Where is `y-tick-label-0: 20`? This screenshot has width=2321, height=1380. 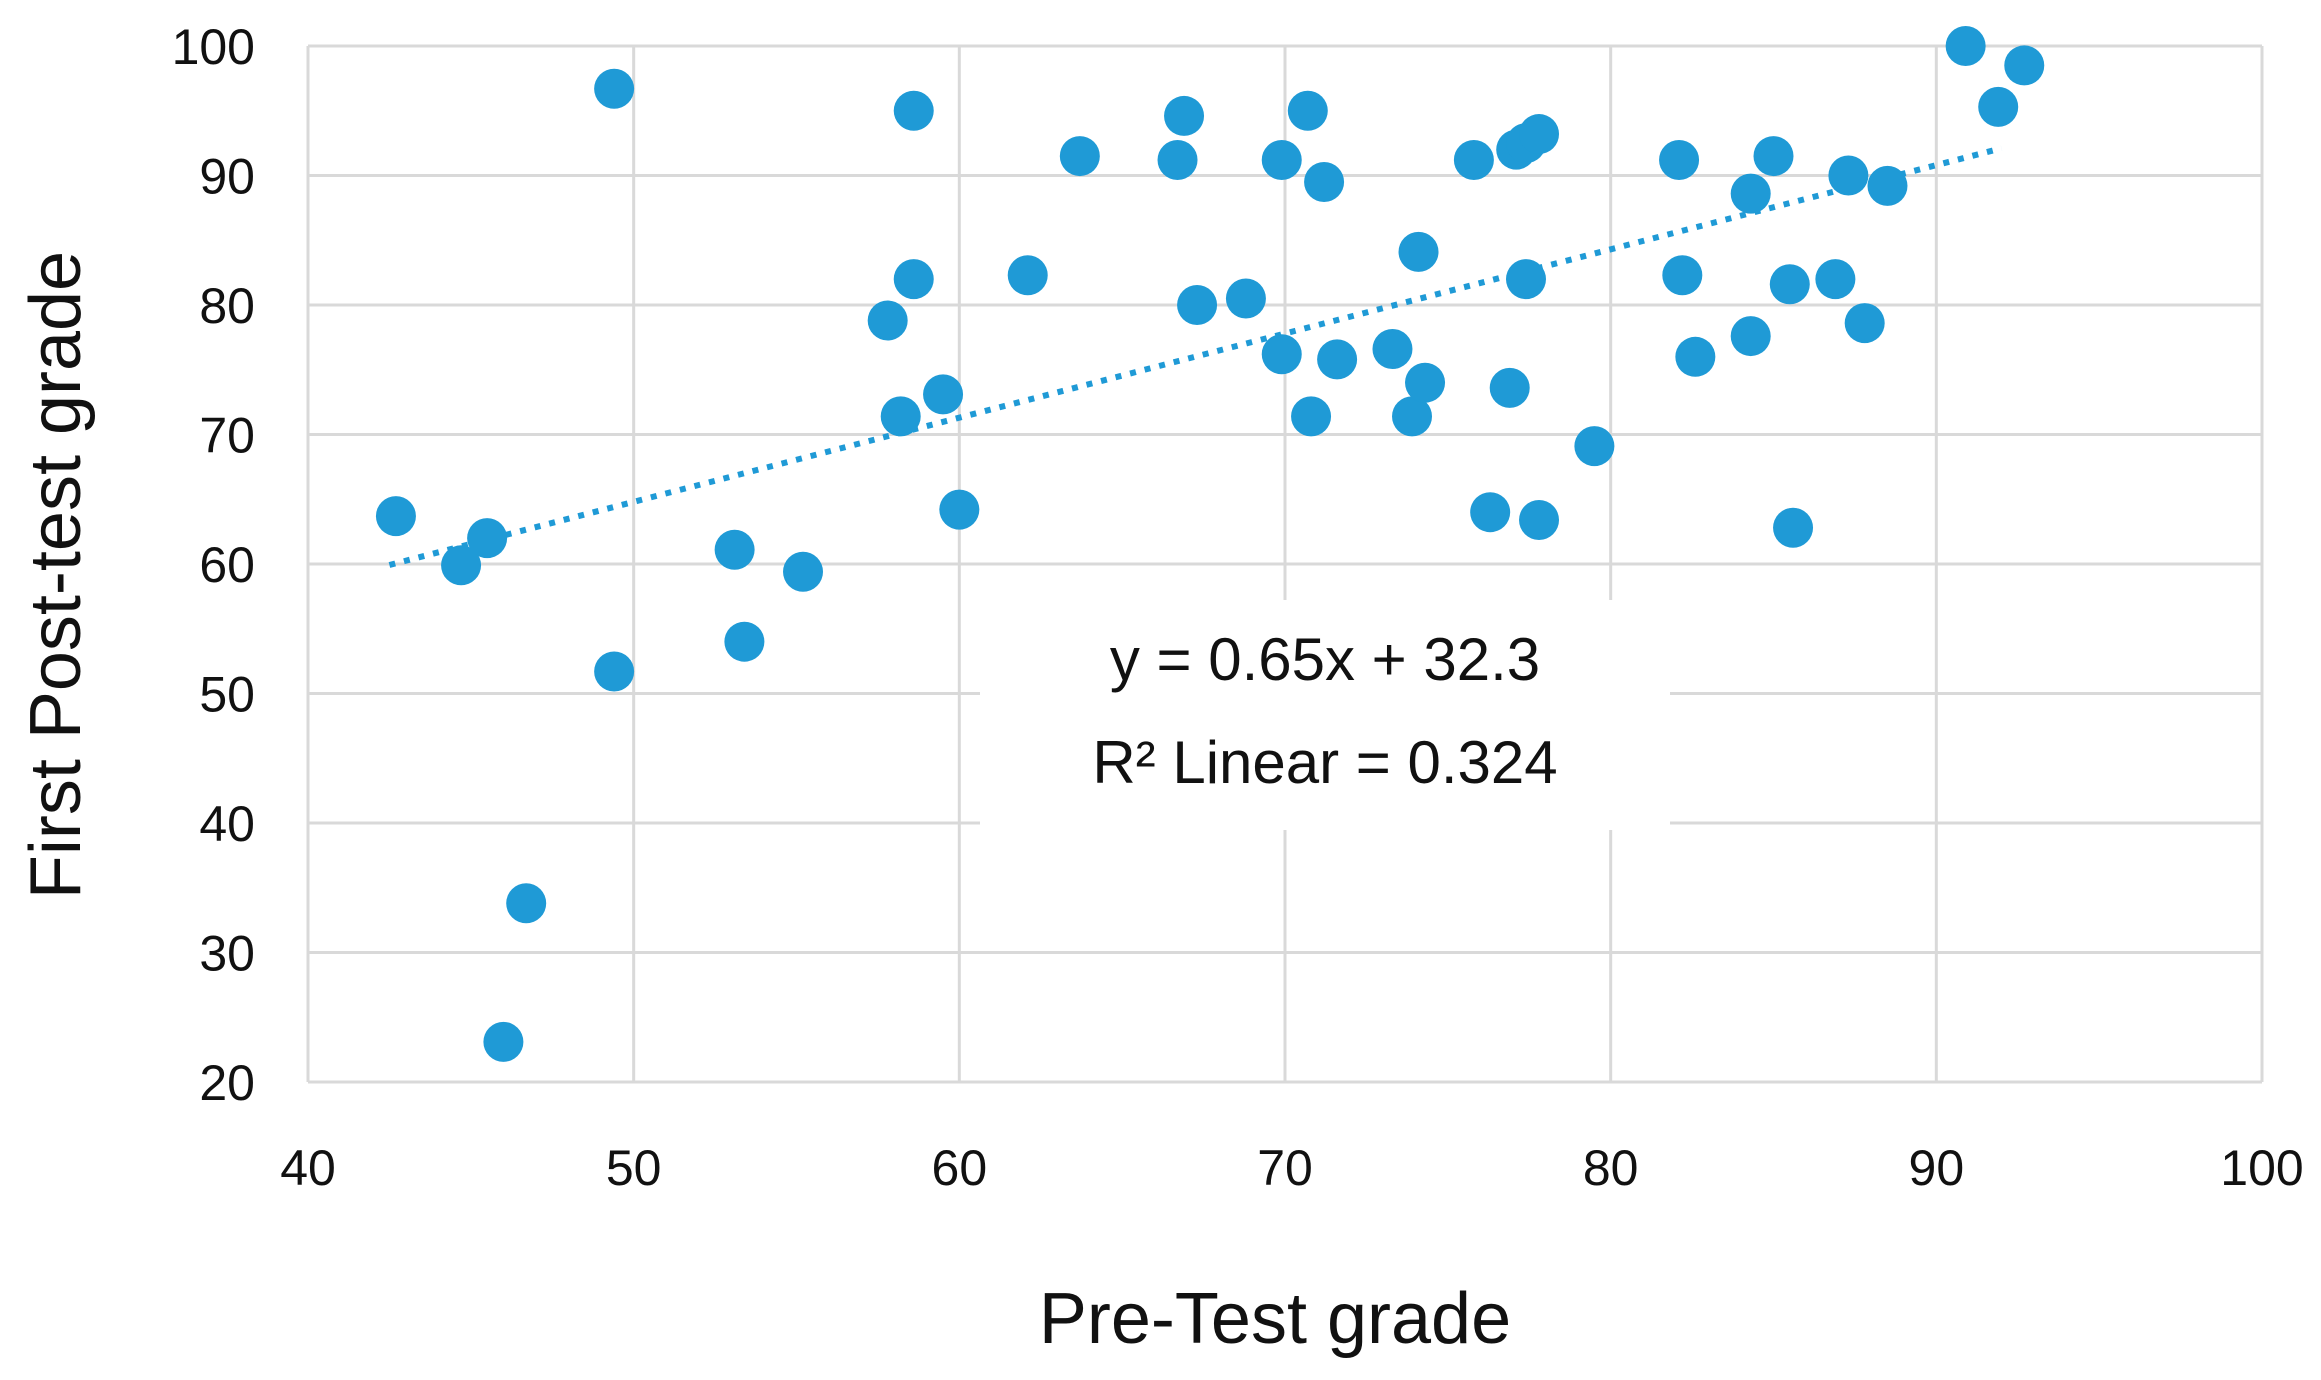 y-tick-label-0: 20 is located at coordinates (227, 1083).